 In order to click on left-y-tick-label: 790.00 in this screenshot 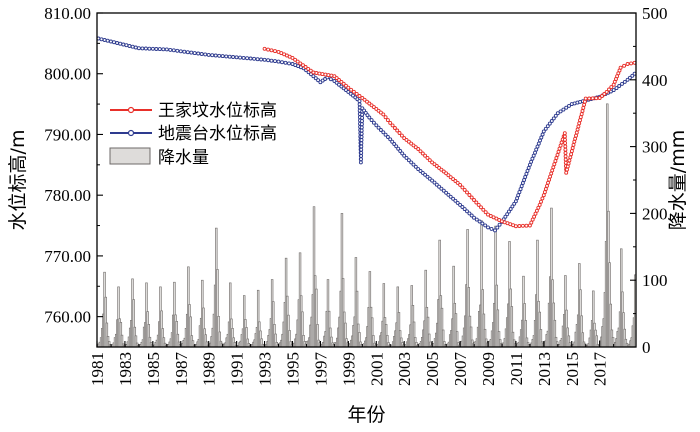, I will do `click(67, 134)`.